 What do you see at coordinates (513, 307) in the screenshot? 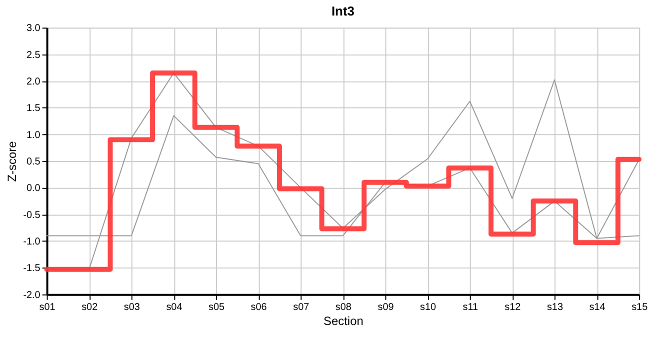
I see `x-tick-label: s12` at bounding box center [513, 307].